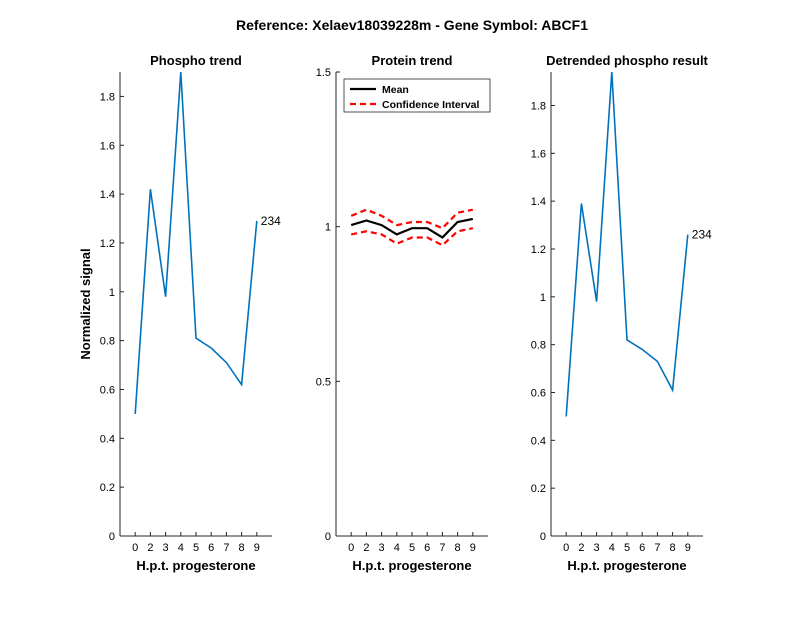 Image resolution: width=800 pixels, height=618 pixels. Describe the element at coordinates (323, 382) in the screenshot. I see `y-tick-label: 0.5` at that location.